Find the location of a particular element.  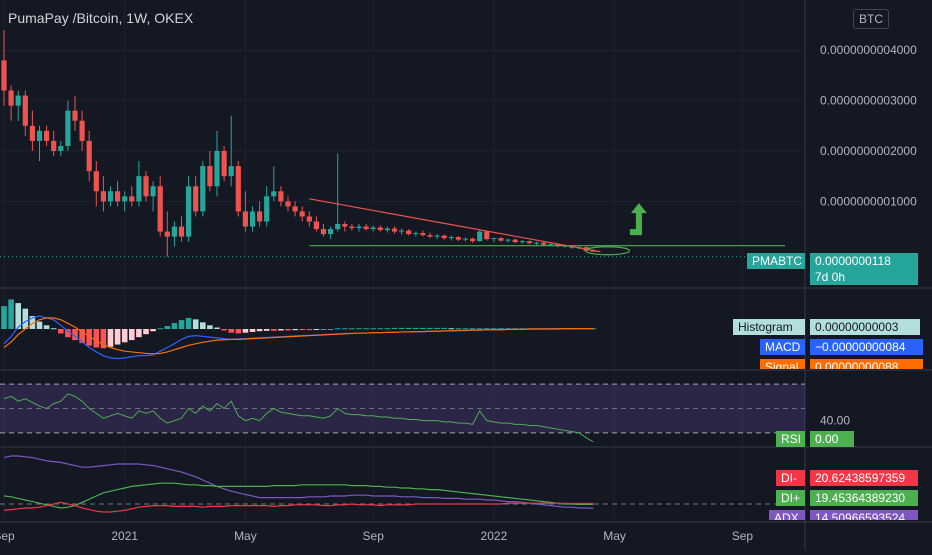

macd-line is located at coordinates (298, 337).